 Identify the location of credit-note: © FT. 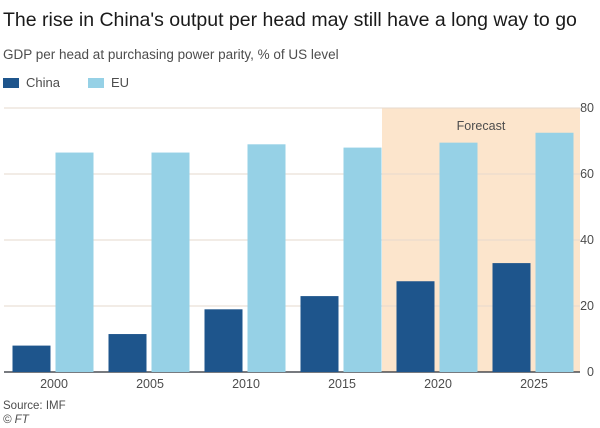
(16, 420).